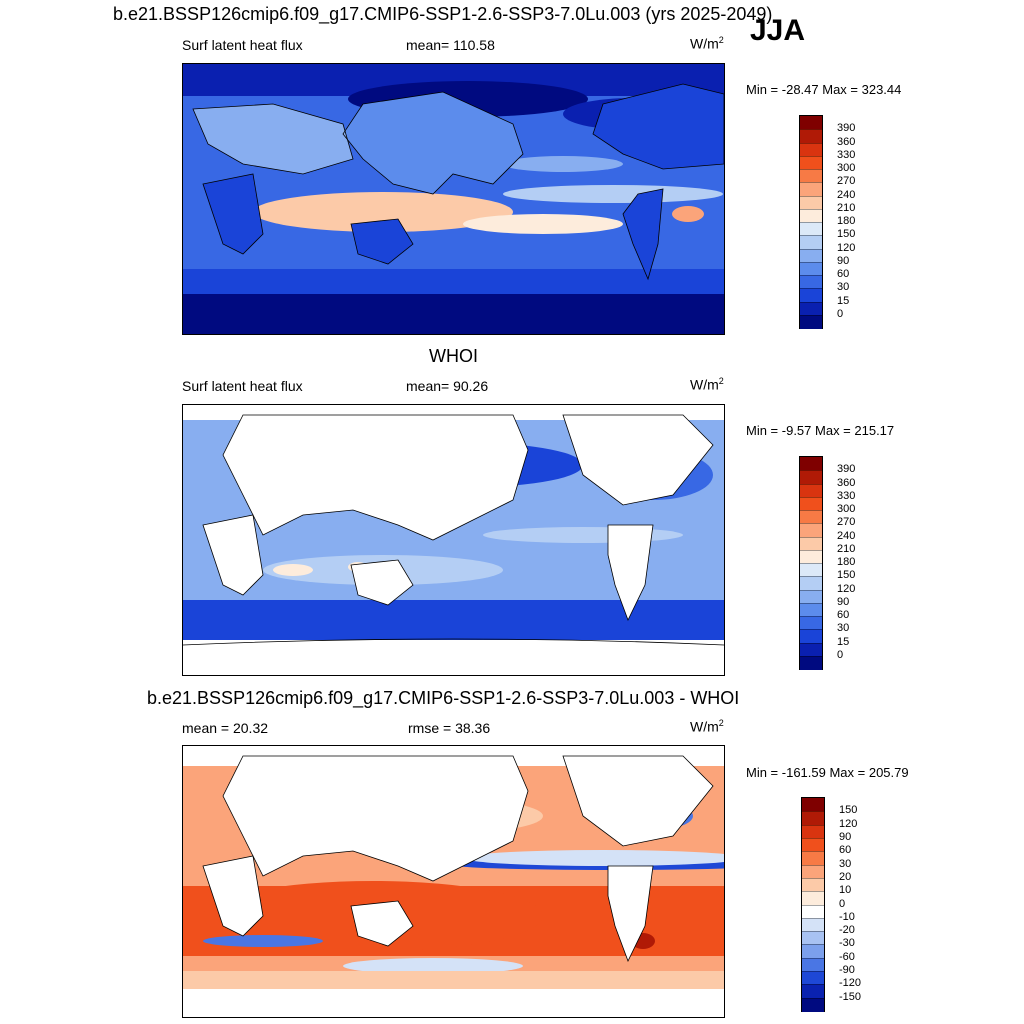 The width and height of the screenshot is (1024, 1024). I want to click on panel-variable: Surf latent heat flux, so click(242, 45).